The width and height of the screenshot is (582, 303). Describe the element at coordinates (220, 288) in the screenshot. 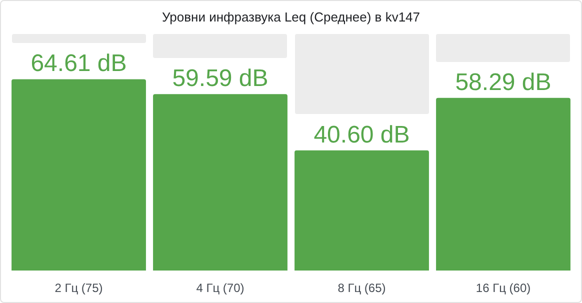

I see `x-tick-label: 4 Гц (70)` at that location.